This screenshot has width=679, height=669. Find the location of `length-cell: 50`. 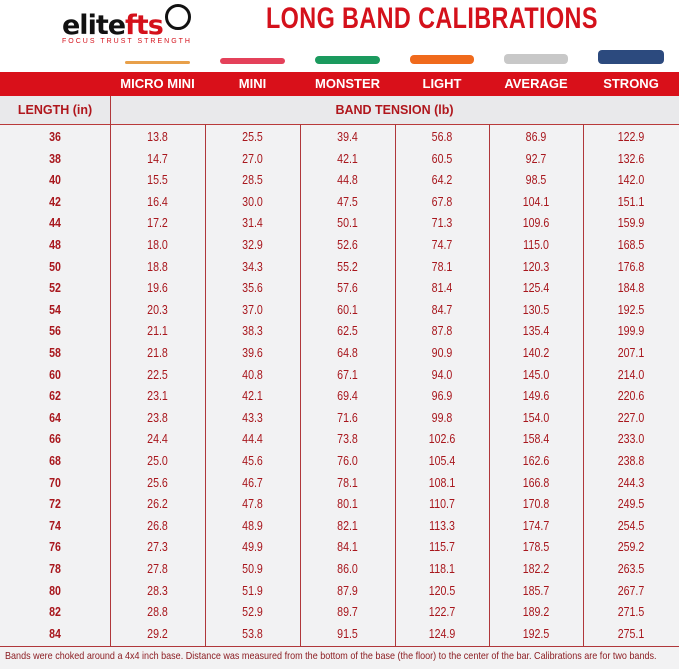

length-cell: 50 is located at coordinates (55, 266).